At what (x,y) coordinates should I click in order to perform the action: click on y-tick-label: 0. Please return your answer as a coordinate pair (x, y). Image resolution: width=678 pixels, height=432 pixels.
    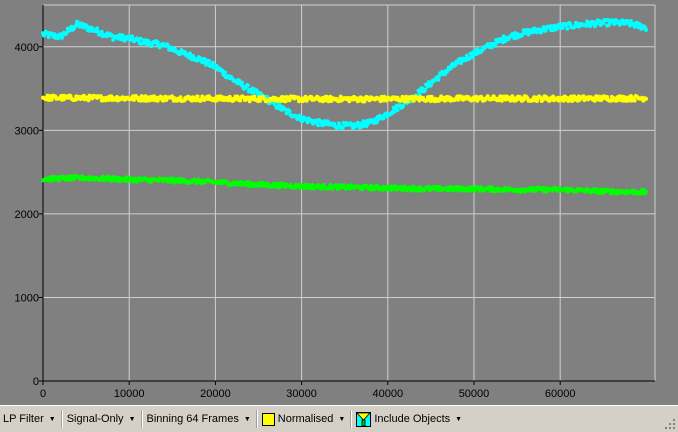
    Looking at the image, I should click on (36, 382).